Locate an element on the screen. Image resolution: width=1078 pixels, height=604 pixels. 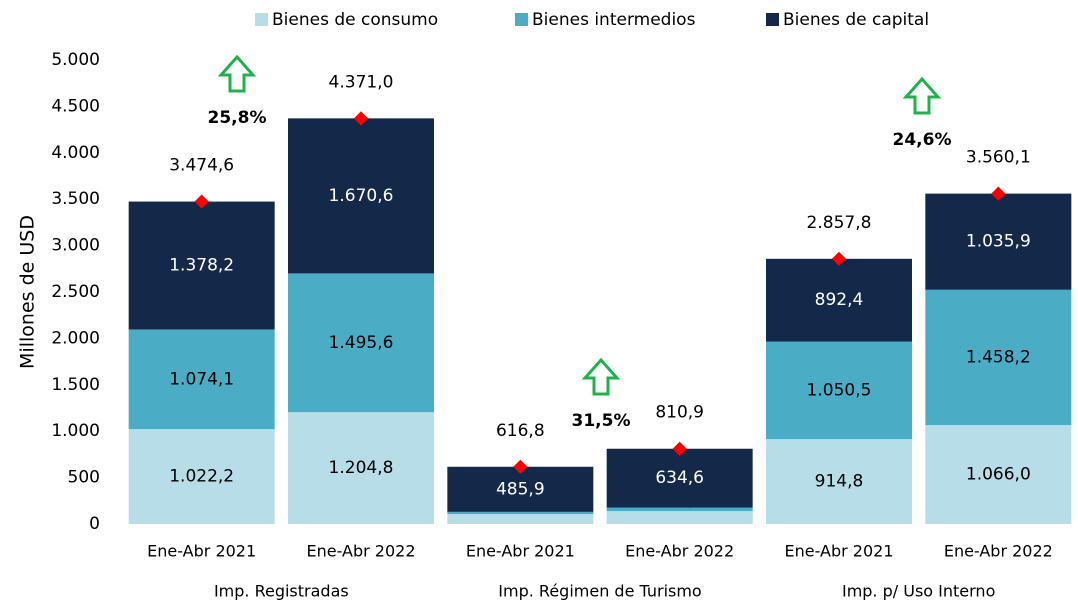
total-label: 2.857,8 is located at coordinates (839, 223).